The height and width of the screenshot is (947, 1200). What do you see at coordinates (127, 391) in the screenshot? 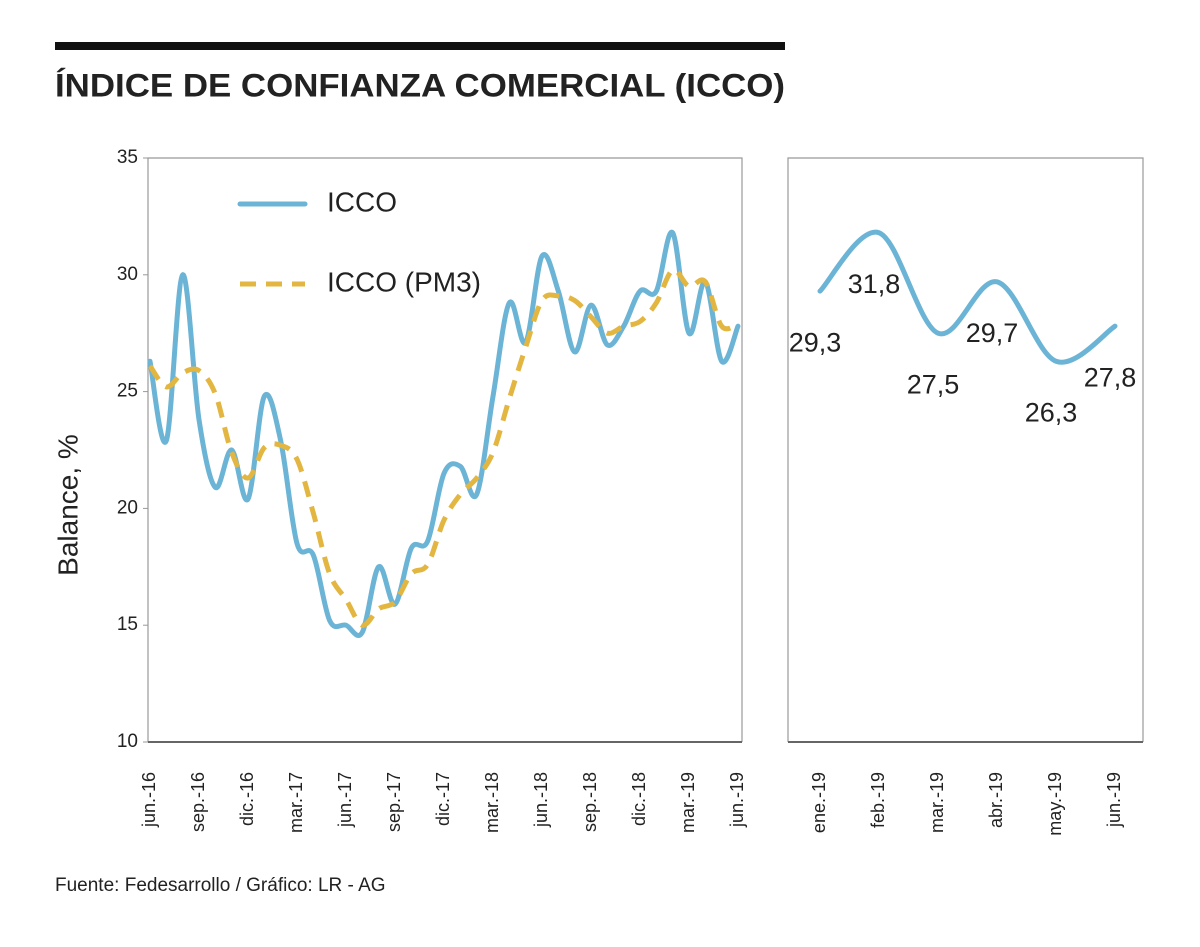
I see `y-tick-label: 25` at bounding box center [127, 391].